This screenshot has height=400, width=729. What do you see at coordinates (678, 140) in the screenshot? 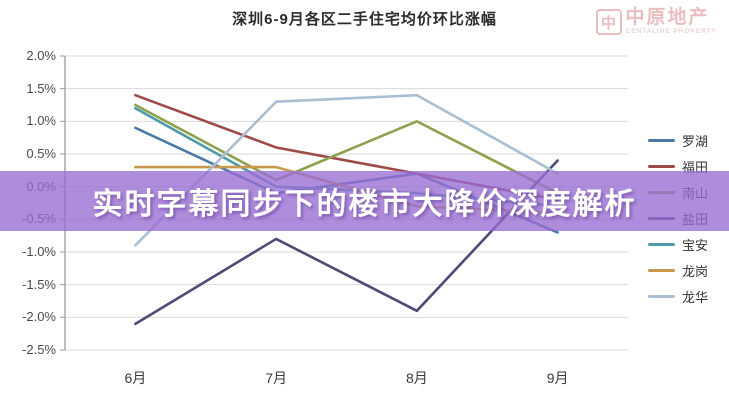
I see `legend-item: 罗湖` at bounding box center [678, 140].